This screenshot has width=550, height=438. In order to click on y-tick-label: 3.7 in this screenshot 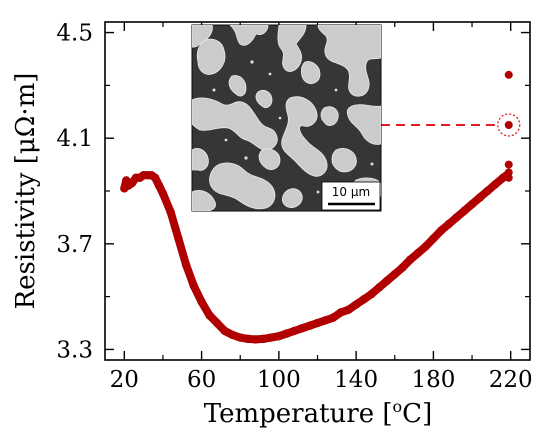, I will do `click(74, 245)`.